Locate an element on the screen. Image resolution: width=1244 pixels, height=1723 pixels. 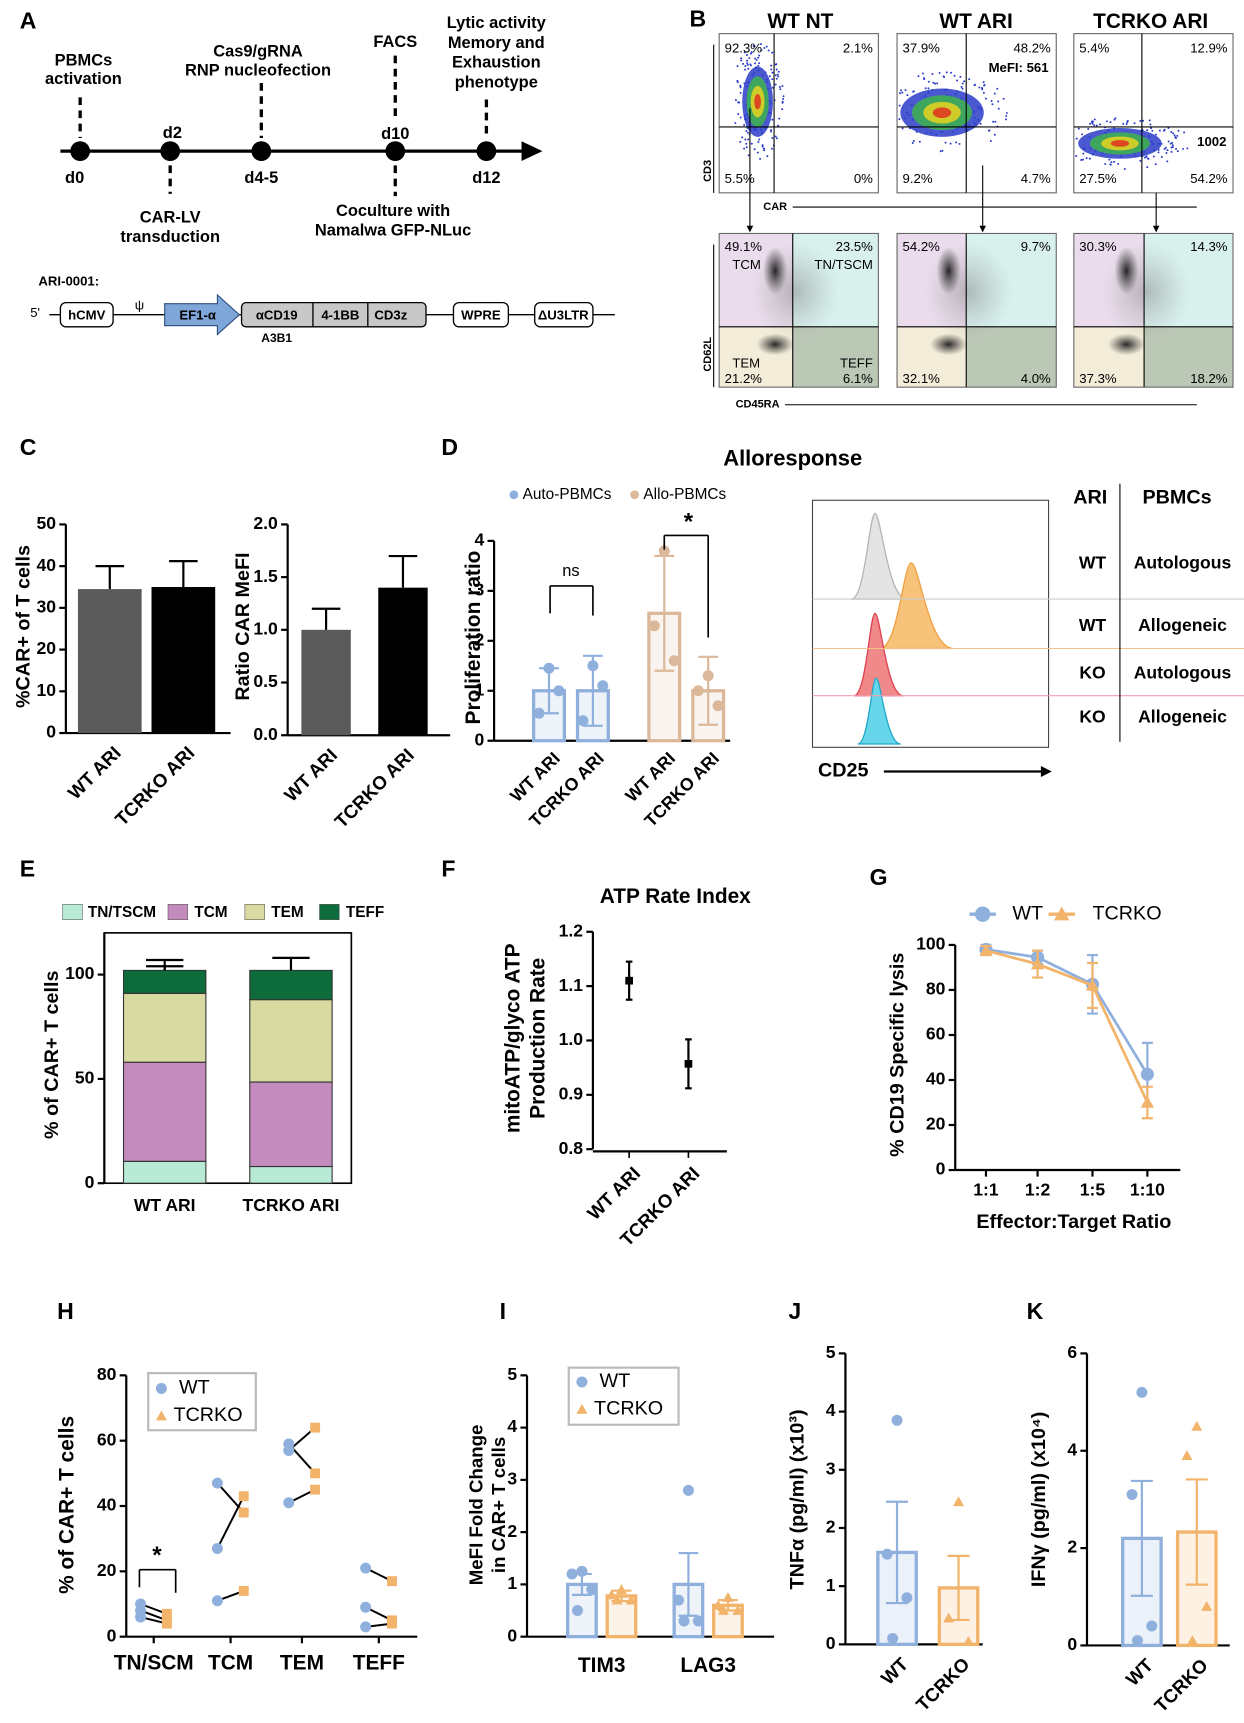
panel-label: K is located at coordinates (1035, 1311).